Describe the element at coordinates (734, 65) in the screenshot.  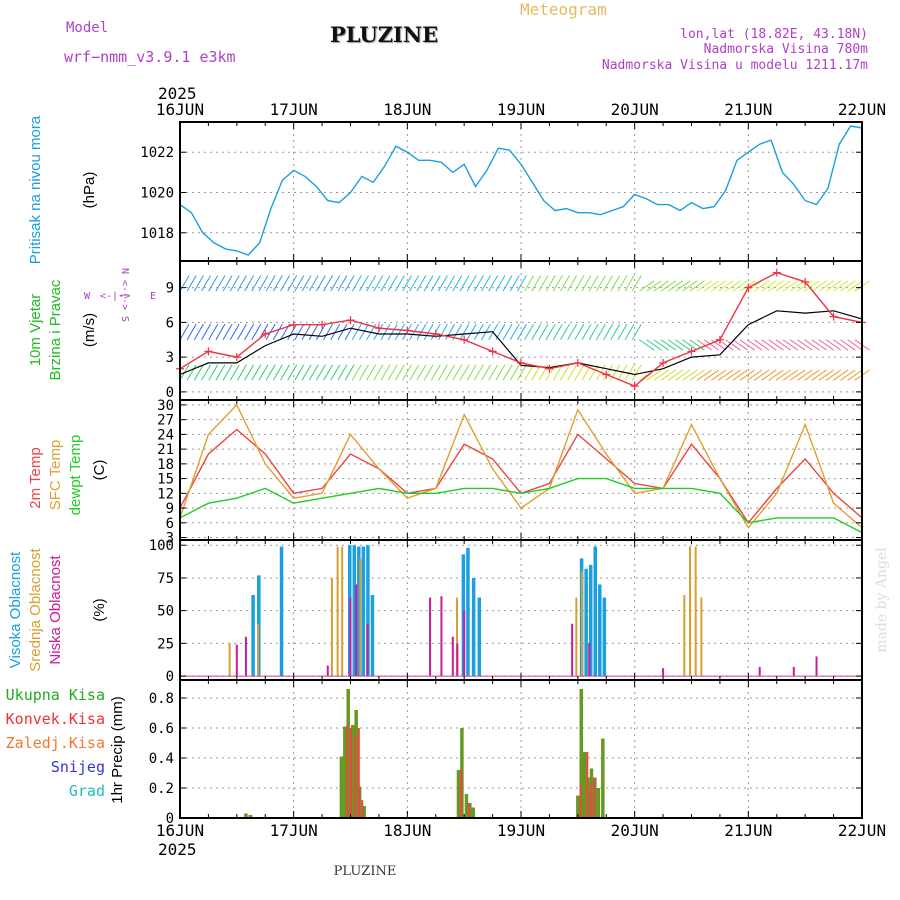
I see `model-elevation-label: Nadmorska Visina u modelu 1211.17m` at that location.